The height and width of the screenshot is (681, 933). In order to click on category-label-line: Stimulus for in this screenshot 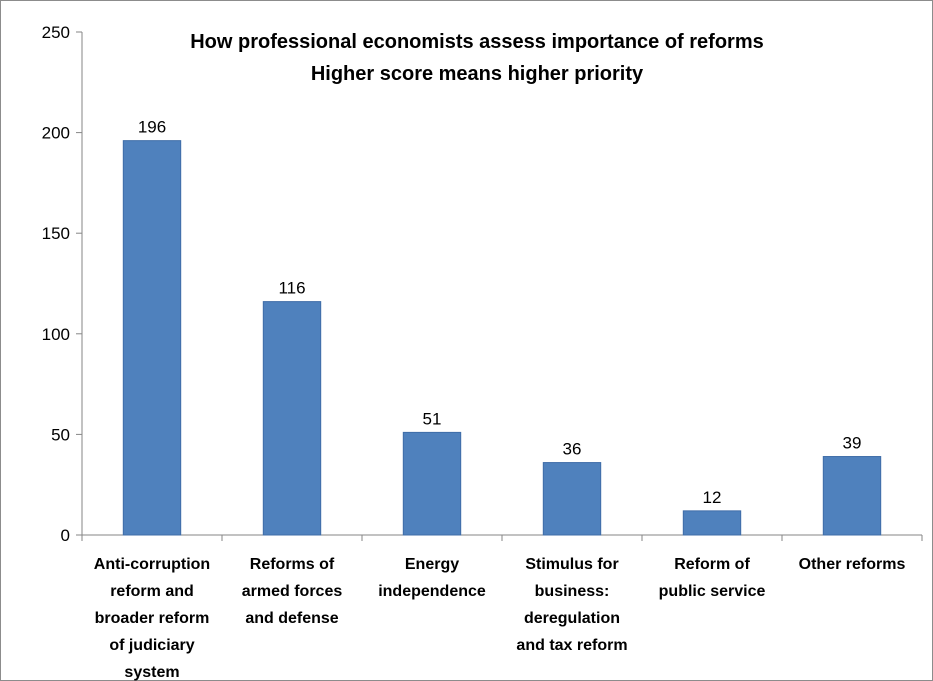, I will do `click(571, 564)`.